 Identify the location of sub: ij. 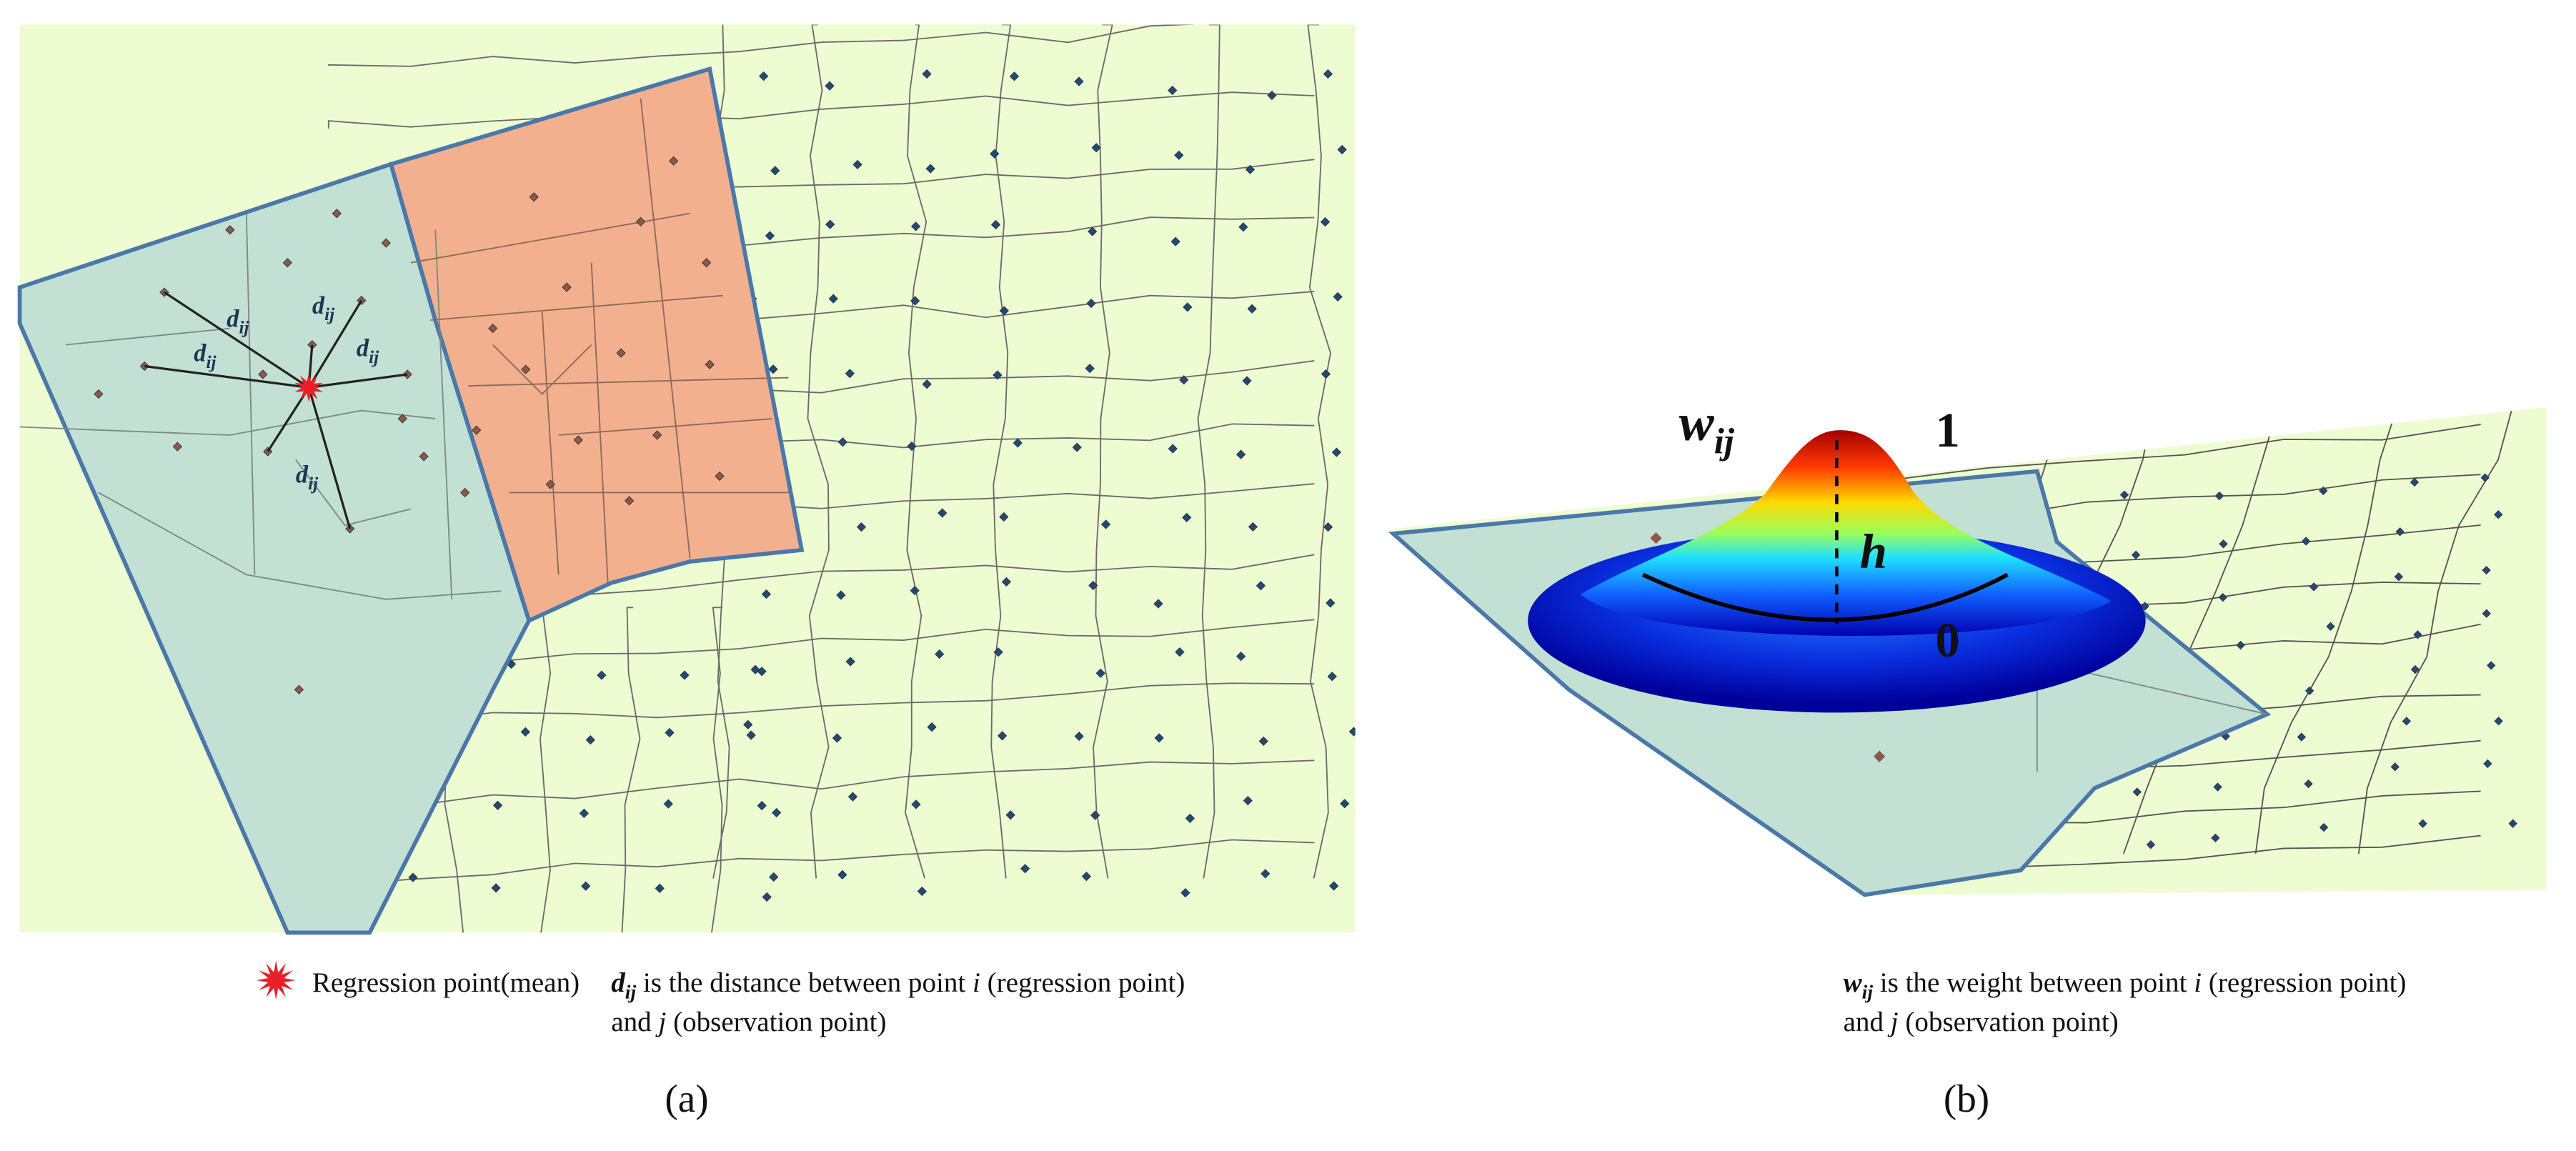
(244, 328).